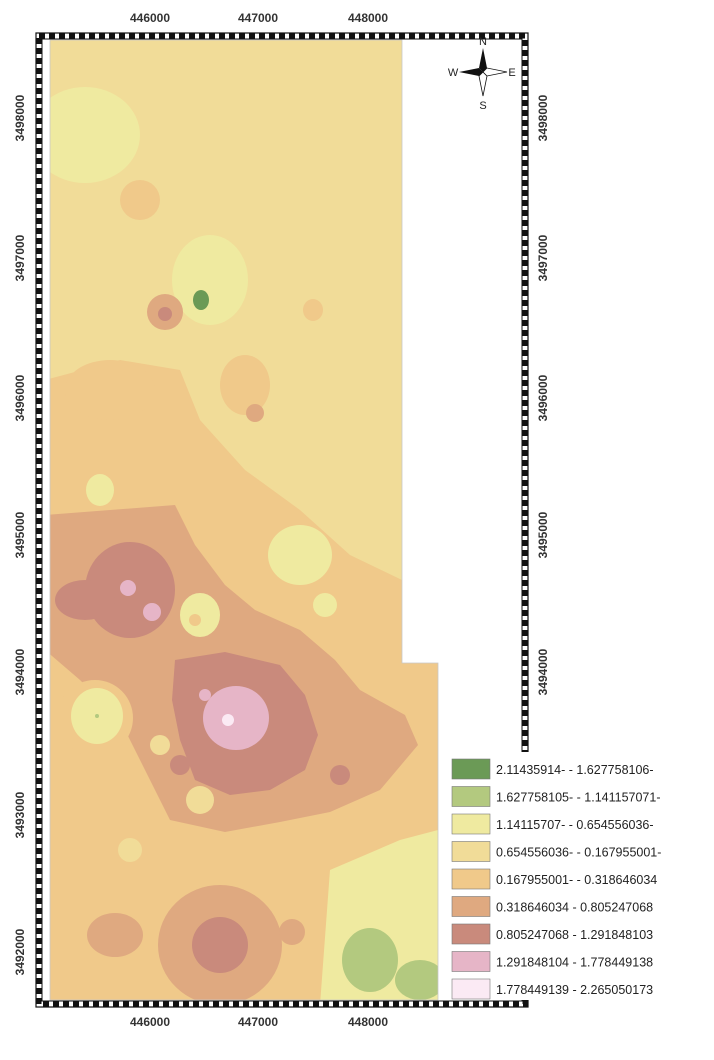 This screenshot has width=714, height=1060. I want to click on legend-label: 1.14115707- - 0.654556036-, so click(575, 825).